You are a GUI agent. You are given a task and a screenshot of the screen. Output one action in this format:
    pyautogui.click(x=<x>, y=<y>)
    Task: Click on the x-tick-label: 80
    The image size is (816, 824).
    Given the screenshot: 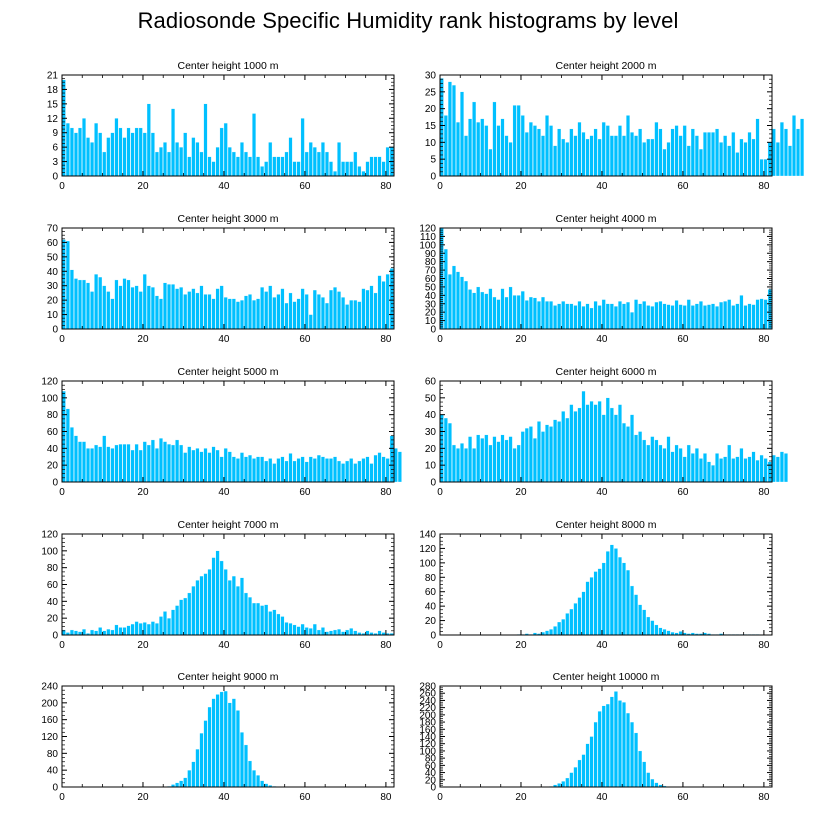 What is the action you would take?
    pyautogui.click(x=764, y=492)
    